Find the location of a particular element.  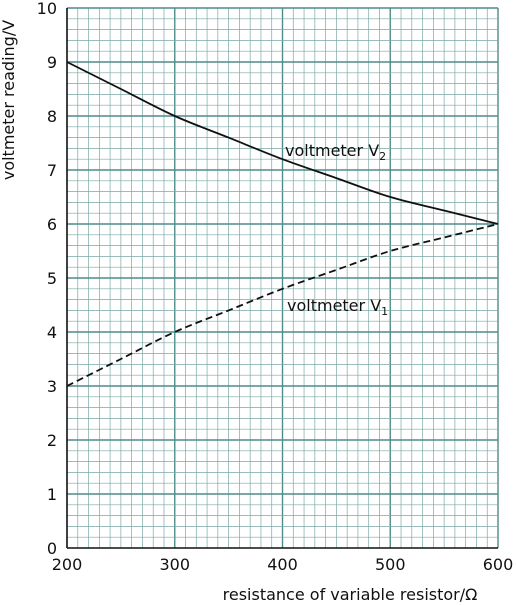

y-tick-label: 1 is located at coordinates (52, 494).